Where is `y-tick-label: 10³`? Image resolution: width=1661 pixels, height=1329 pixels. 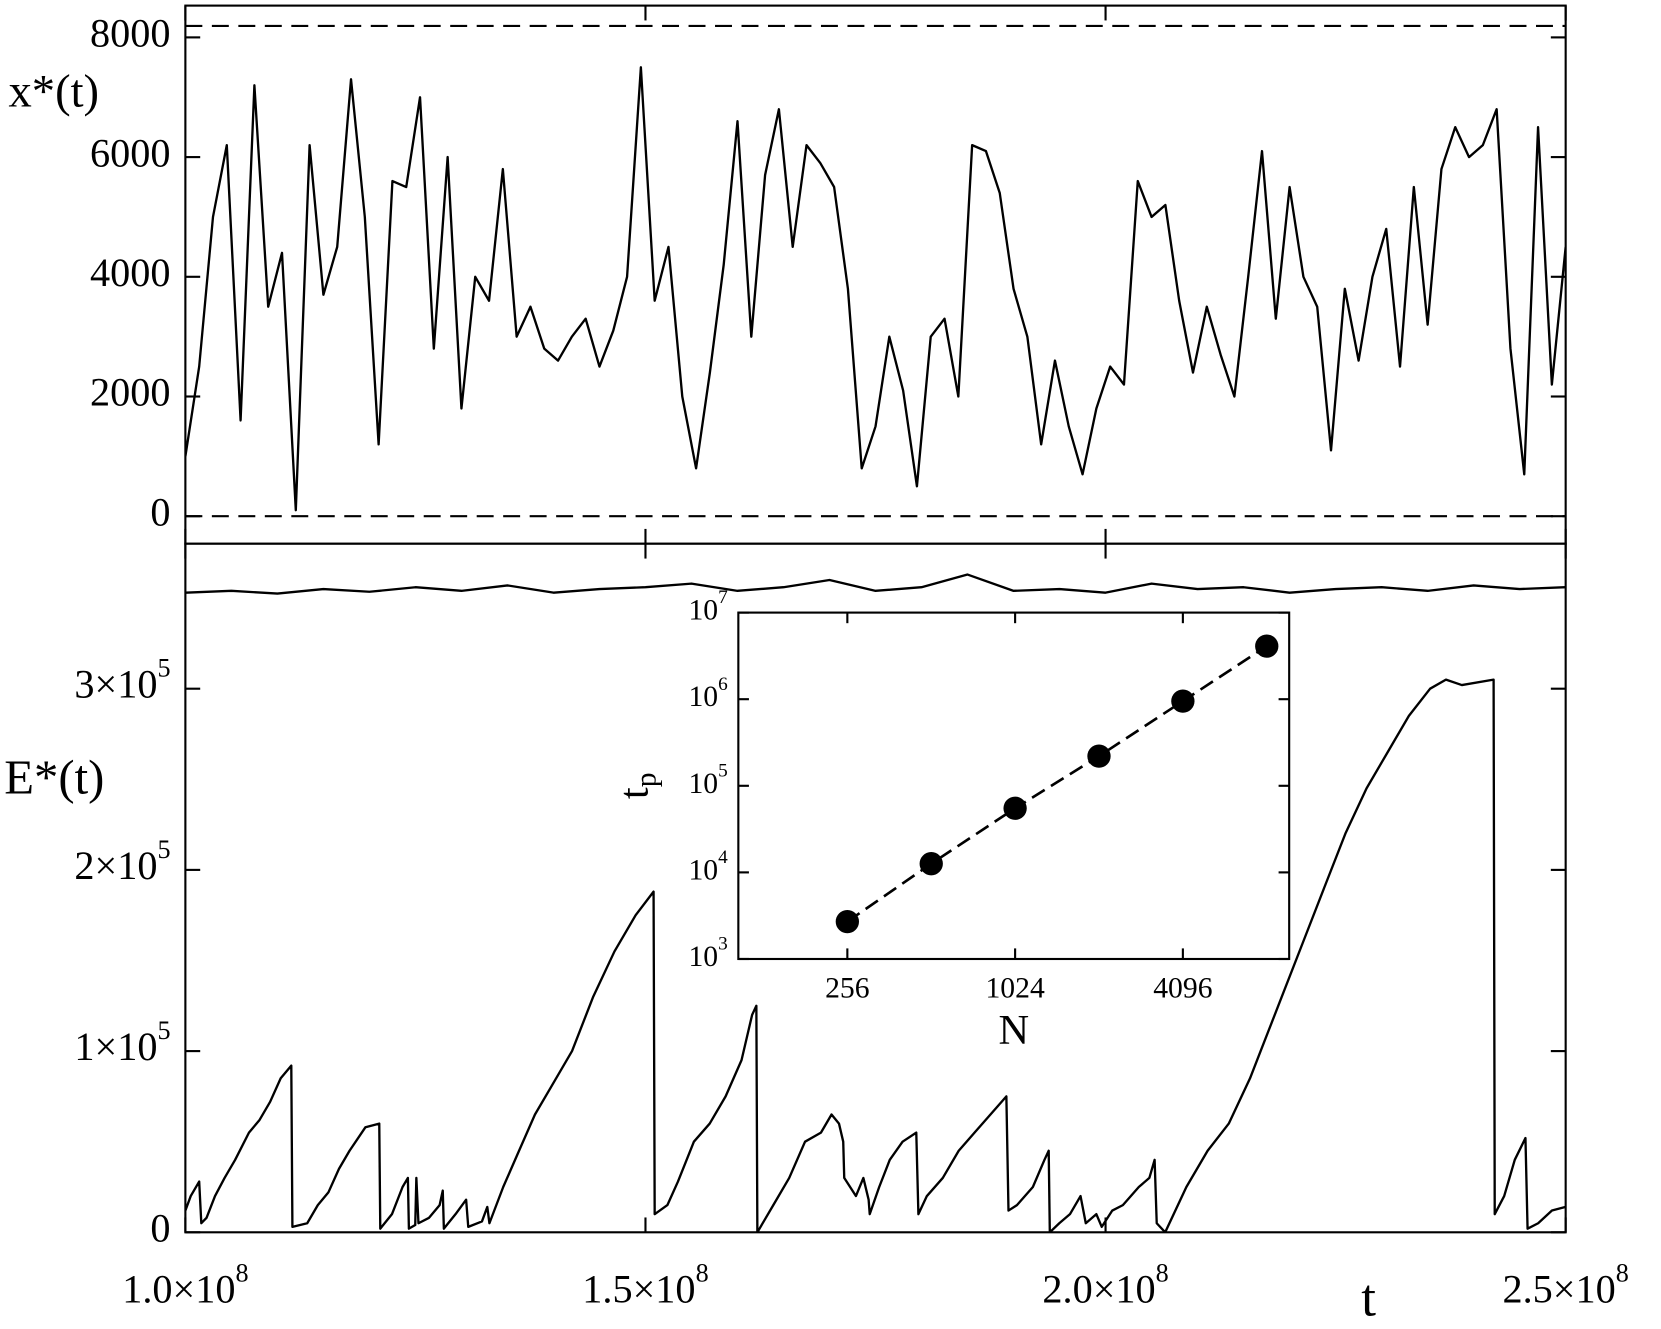
y-tick-label: 10³ is located at coordinates (707, 953).